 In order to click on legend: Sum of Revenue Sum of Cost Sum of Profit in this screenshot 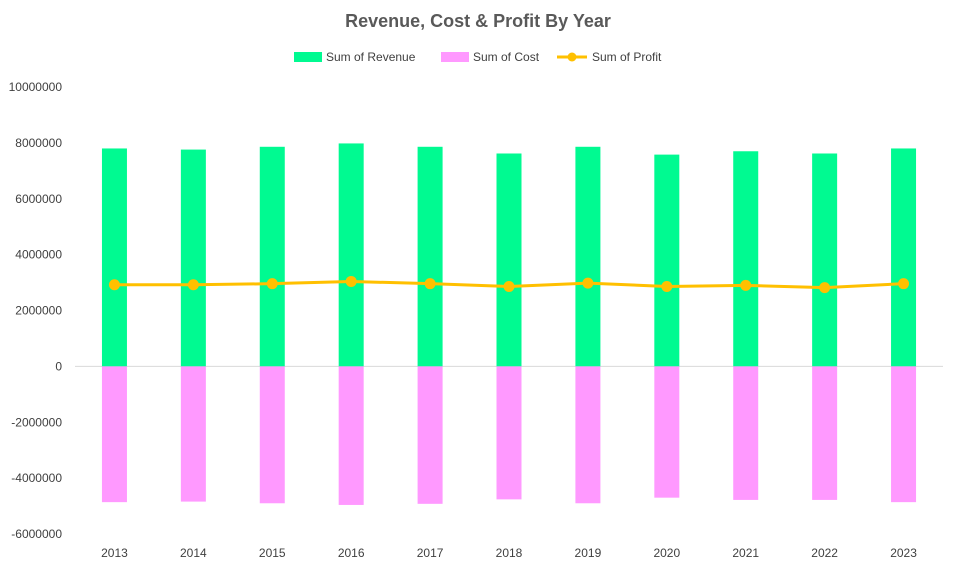, I will do `click(478, 57)`.